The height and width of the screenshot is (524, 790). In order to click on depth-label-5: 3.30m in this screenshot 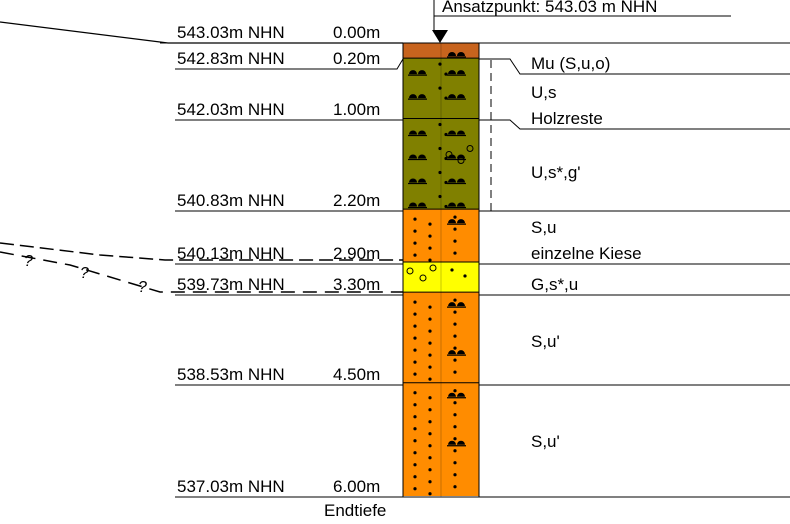, I will do `click(356, 284)`.